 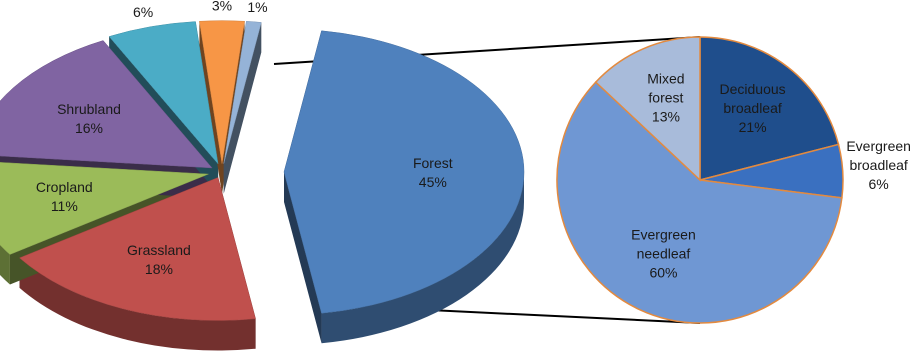 I want to click on forest-label: Forest, so click(x=433, y=163).